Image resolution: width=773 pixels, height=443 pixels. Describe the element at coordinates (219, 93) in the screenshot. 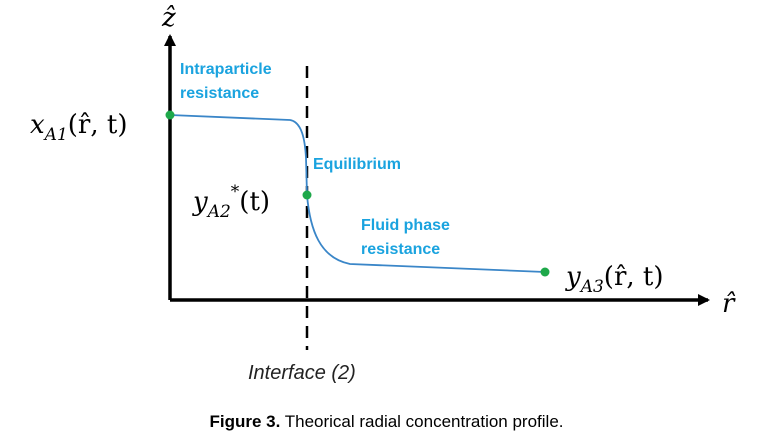

I see `intraparticle-label-line2: resistance` at that location.